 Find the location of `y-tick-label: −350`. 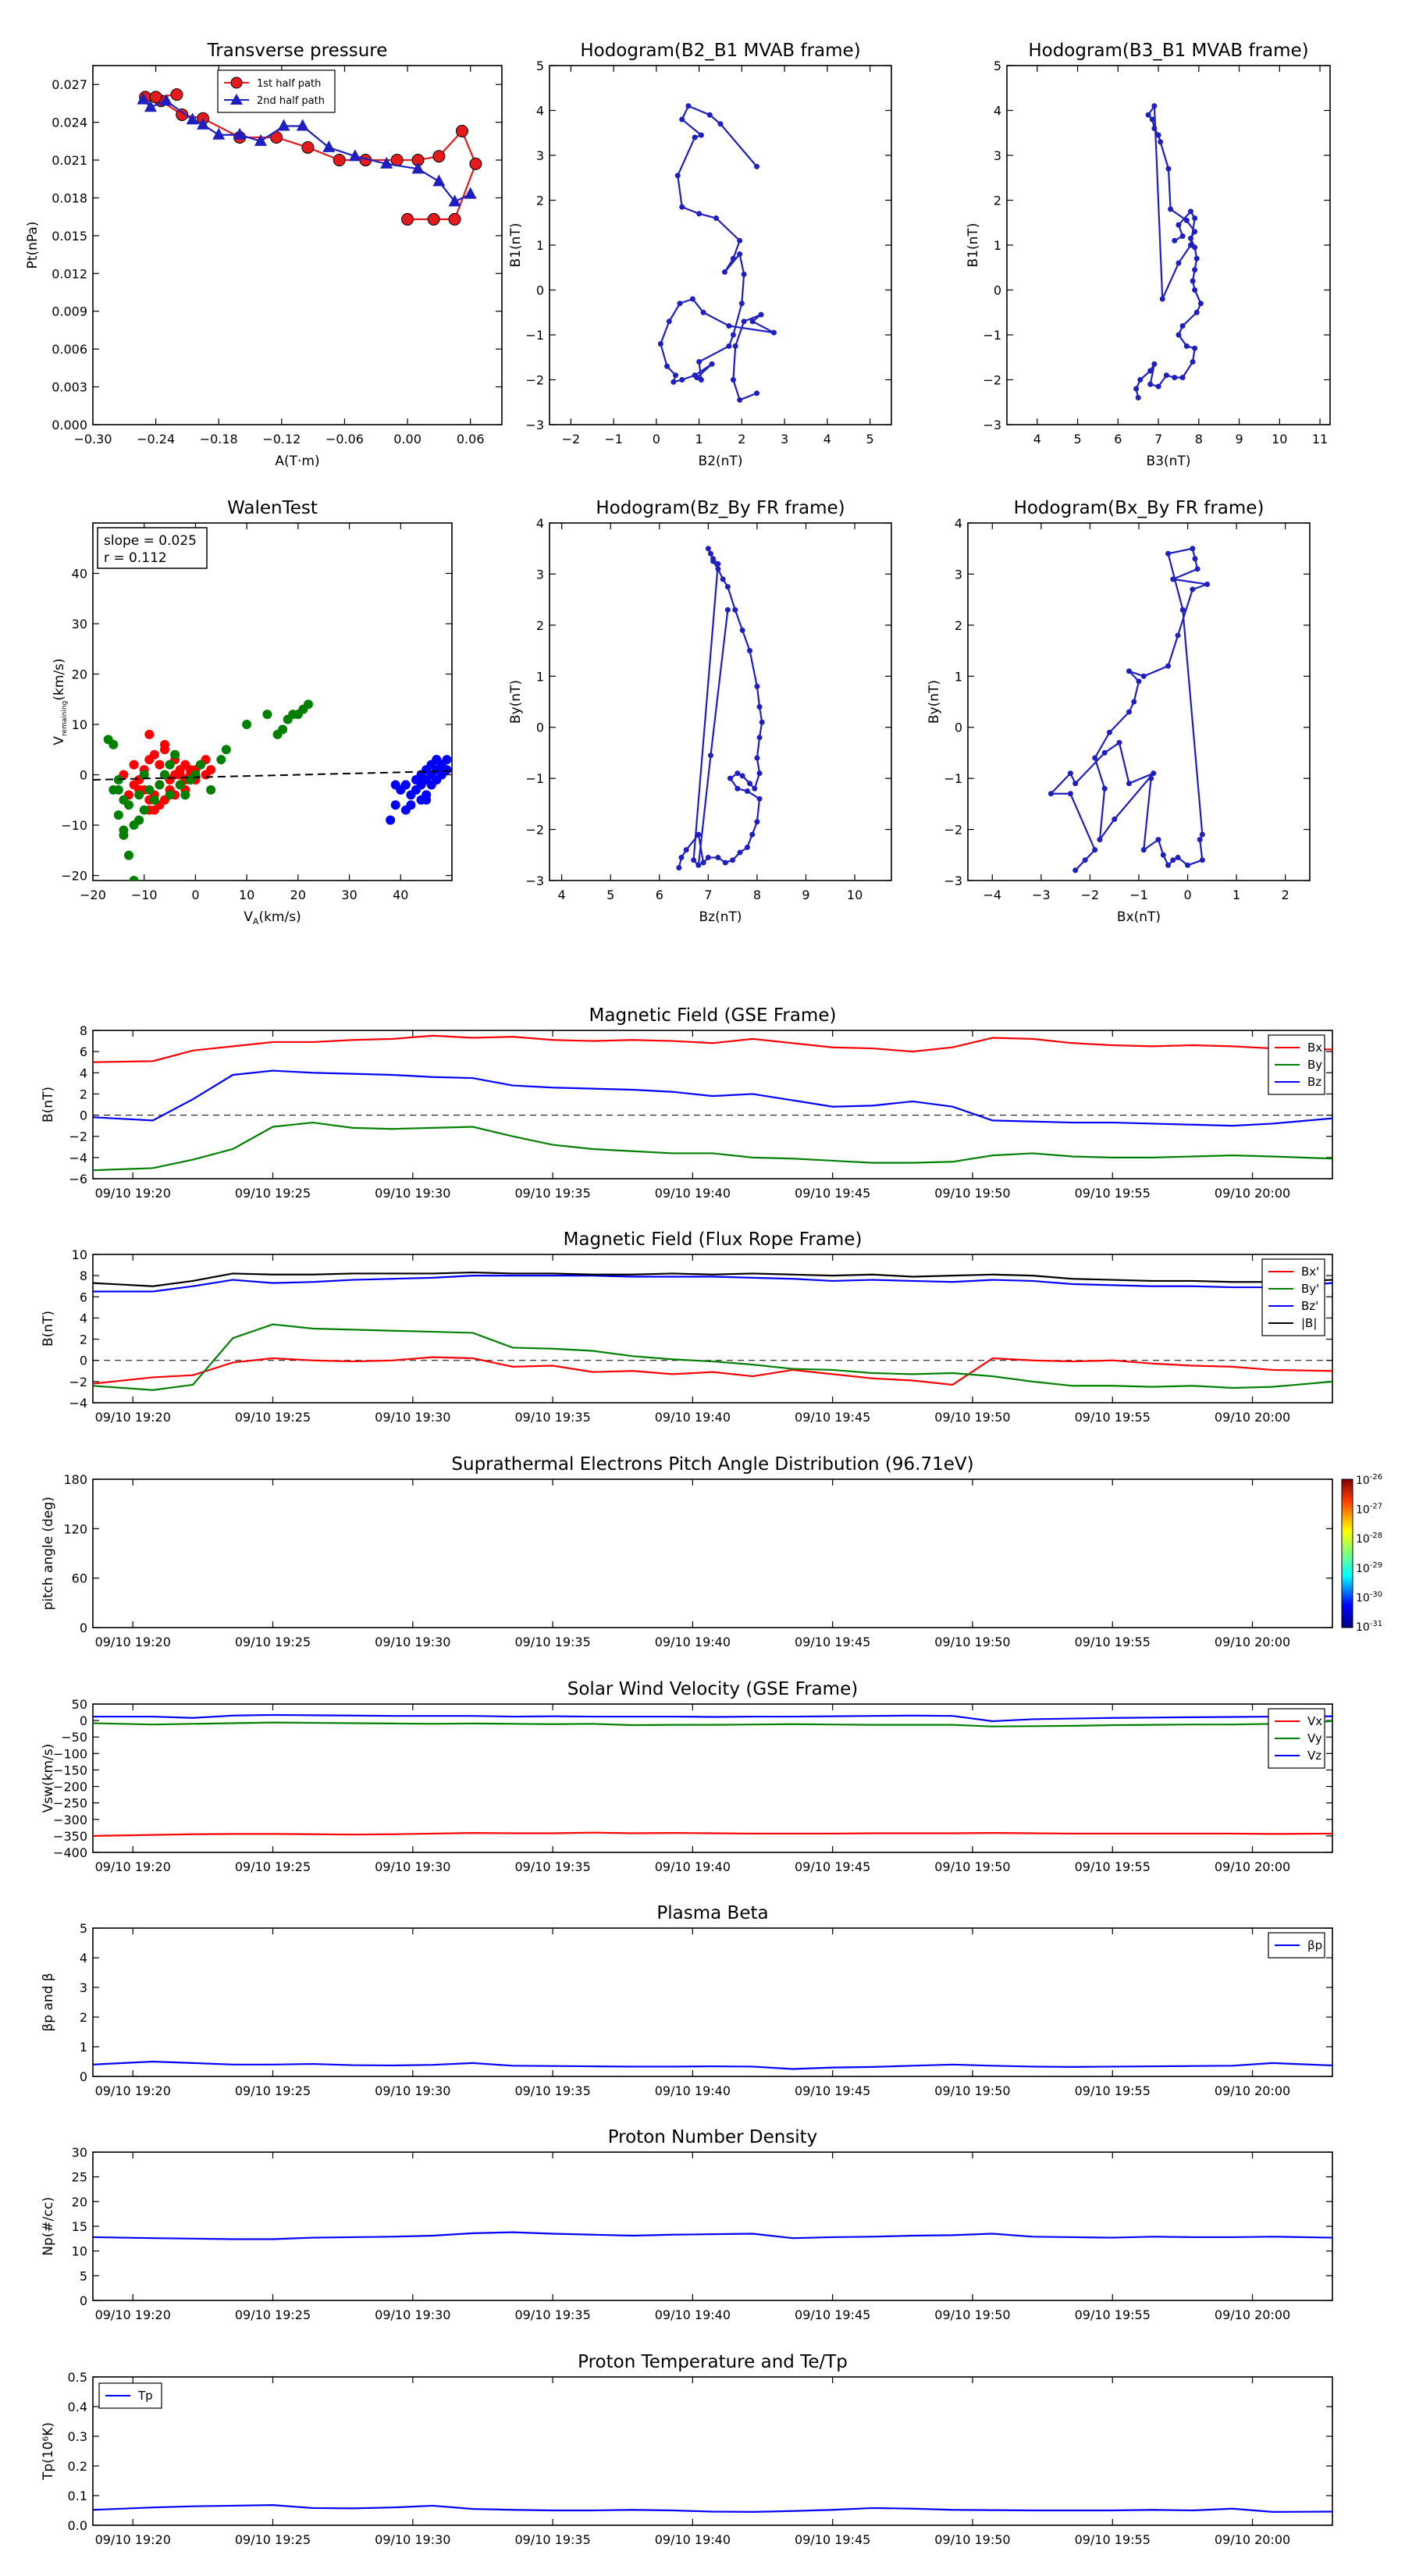

y-tick-label: −350 is located at coordinates (70, 1837).